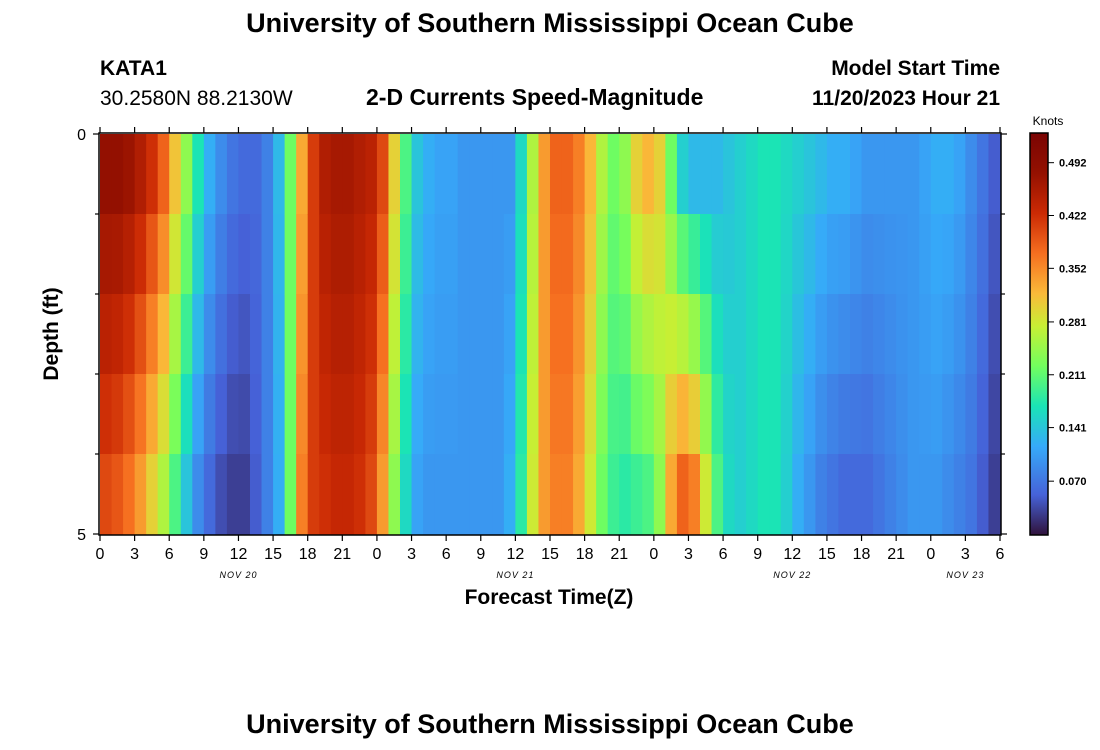  Describe the element at coordinates (169, 554) in the screenshot. I see `x-tick-label: 6` at that location.